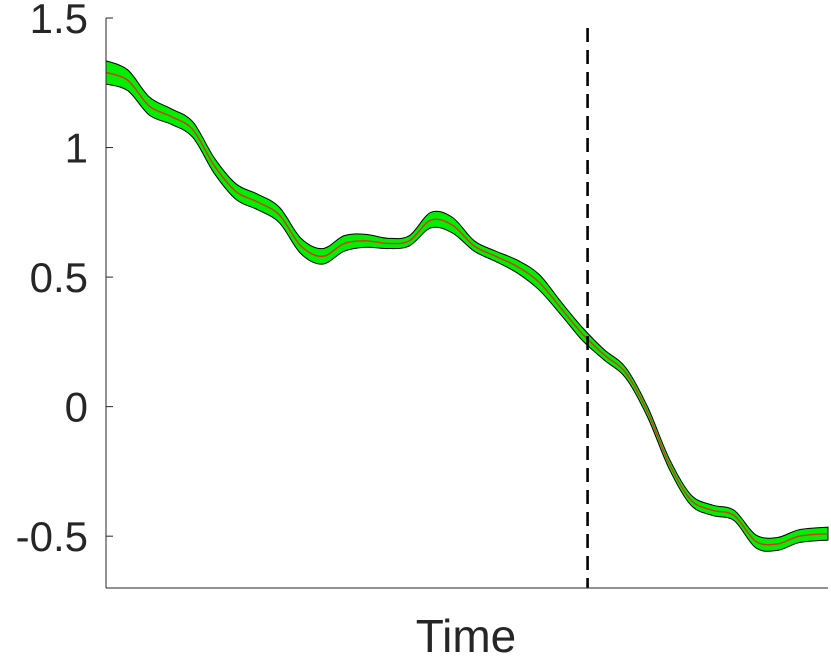 The height and width of the screenshot is (663, 831). What do you see at coordinates (76, 148) in the screenshot?
I see `y-tick-label: 1` at bounding box center [76, 148].